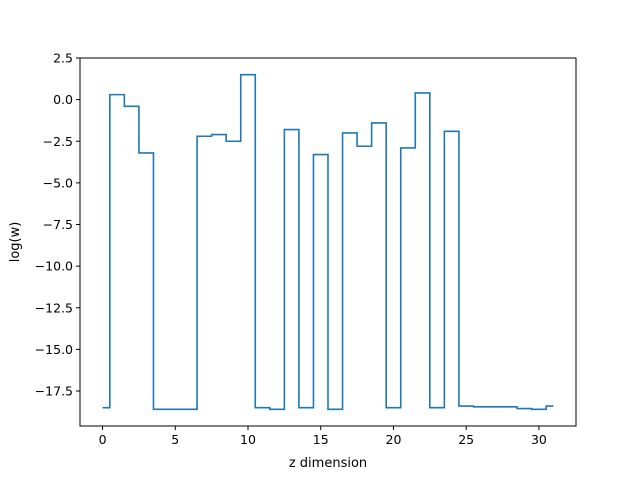 Image resolution: width=640 pixels, height=484 pixels. I want to click on y-tick-label: 2.5, so click(63, 58).